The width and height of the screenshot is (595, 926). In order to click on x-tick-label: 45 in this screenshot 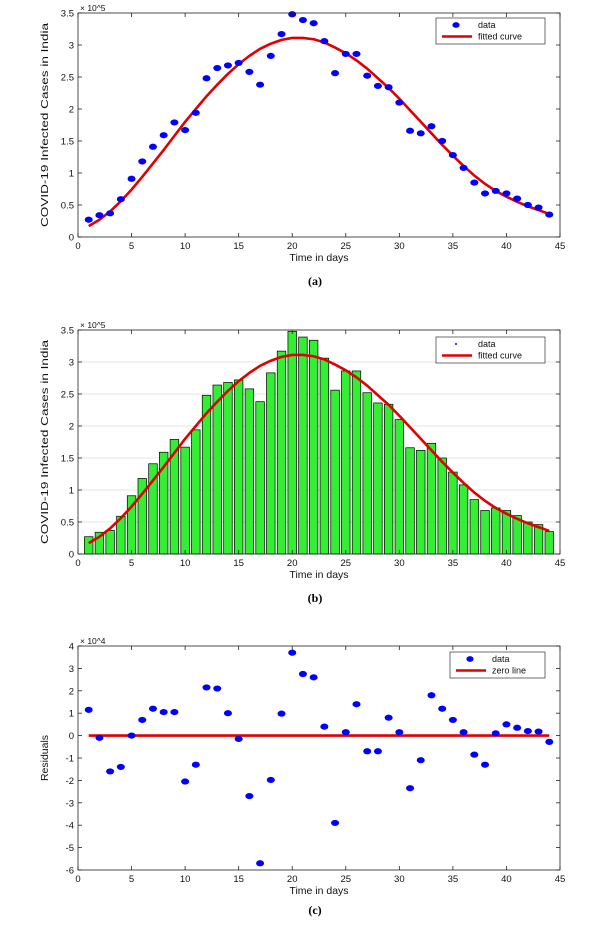, I will do `click(560, 879)`.